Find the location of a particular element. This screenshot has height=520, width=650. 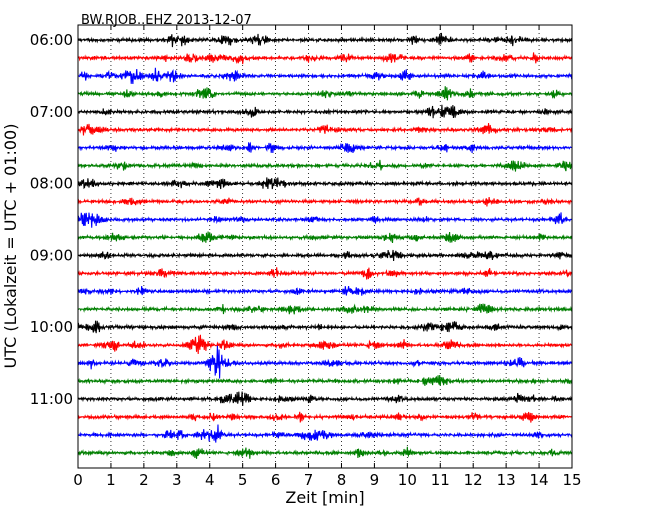

y-tick-label: 08:00 is located at coordinates (51, 184).